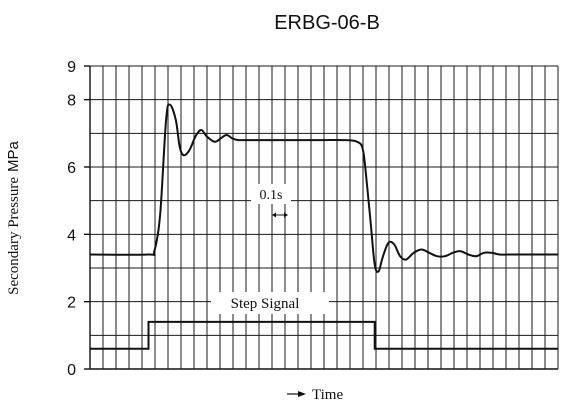  I want to click on step-signal-label: Step Signal, so click(265, 304).